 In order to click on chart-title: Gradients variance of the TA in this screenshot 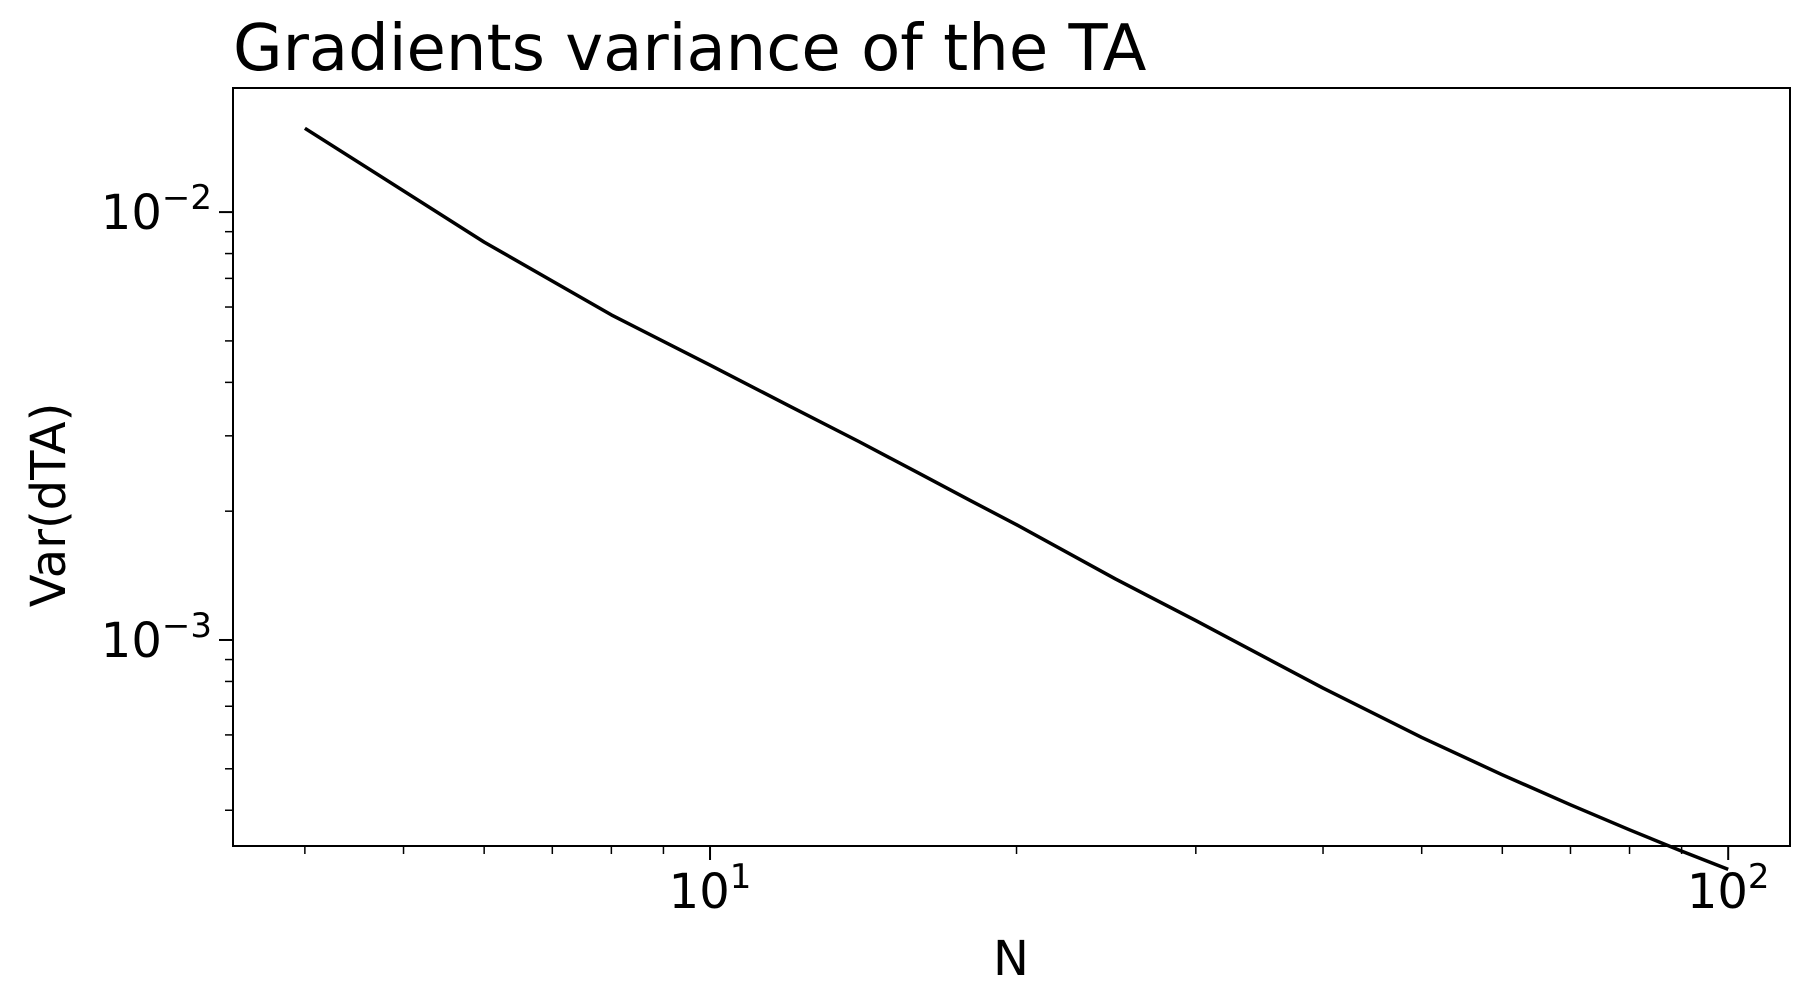, I will do `click(690, 49)`.